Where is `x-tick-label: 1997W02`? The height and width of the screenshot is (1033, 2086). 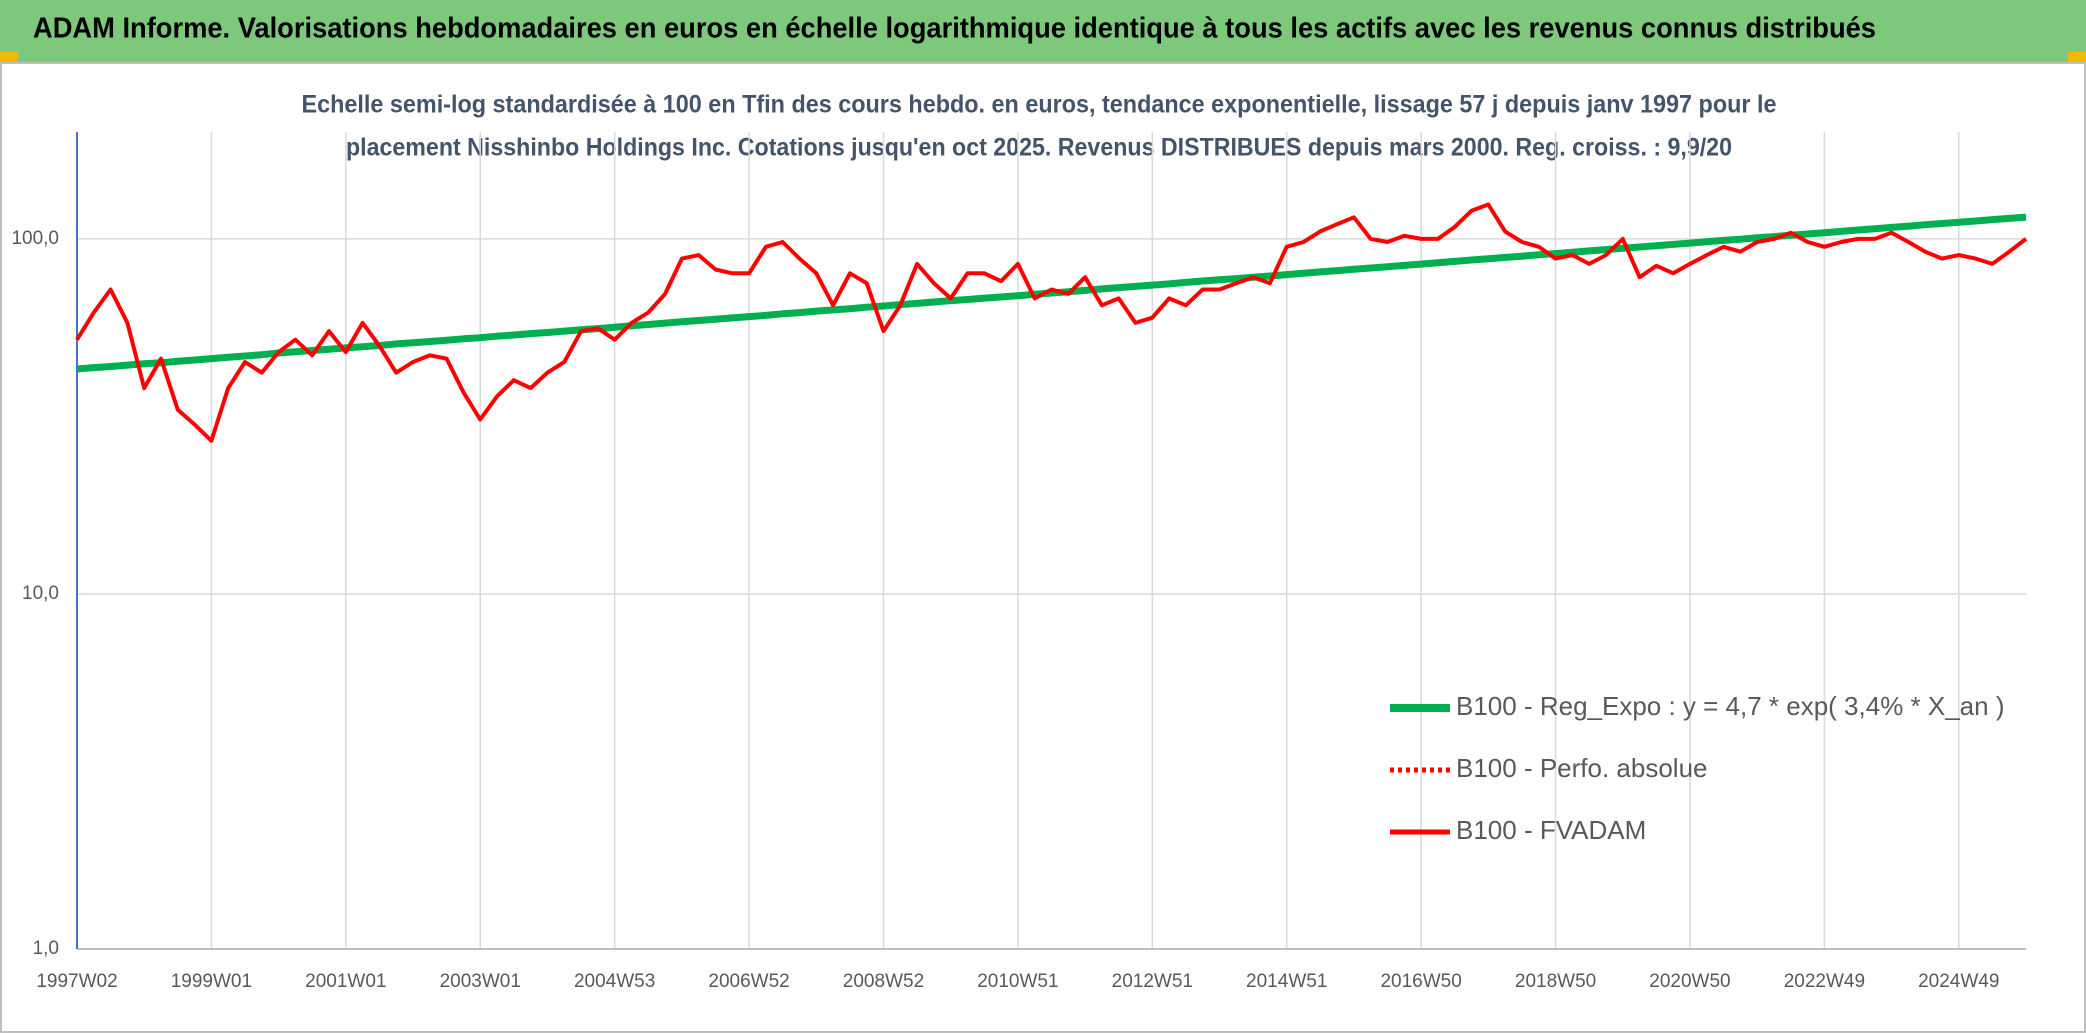
x-tick-label: 1997W02 is located at coordinates (76, 981).